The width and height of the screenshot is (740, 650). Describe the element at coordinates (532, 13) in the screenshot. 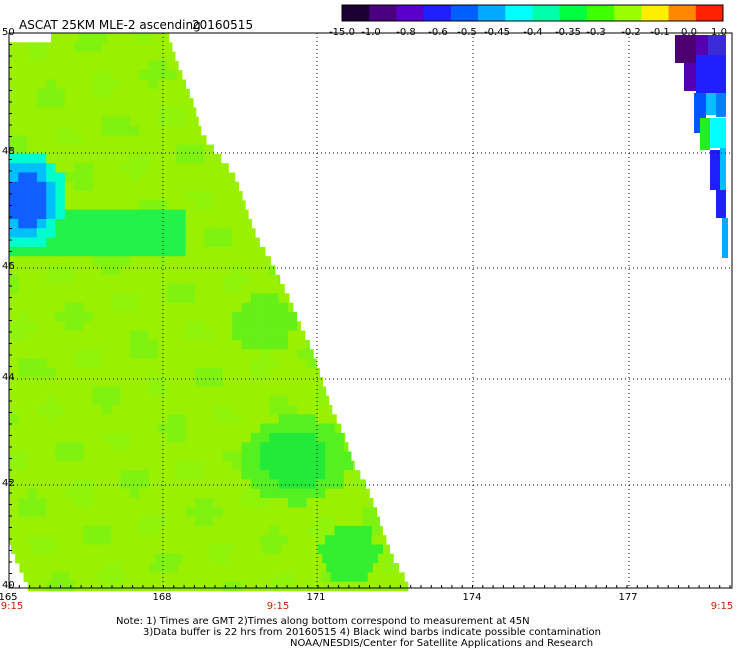

I see `colorbar-border` at that location.